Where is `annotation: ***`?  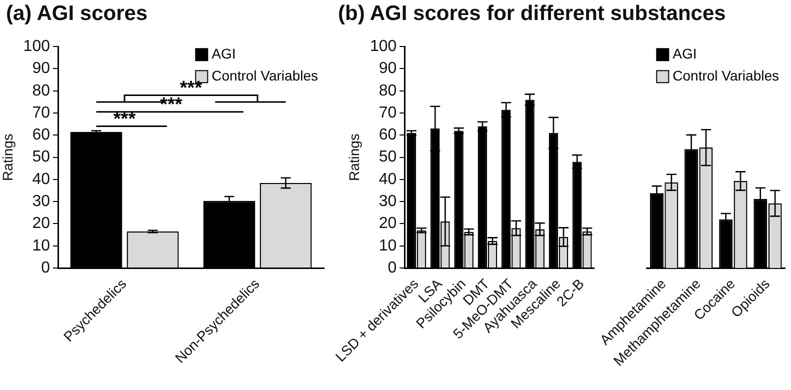 annotation: *** is located at coordinates (124, 119).